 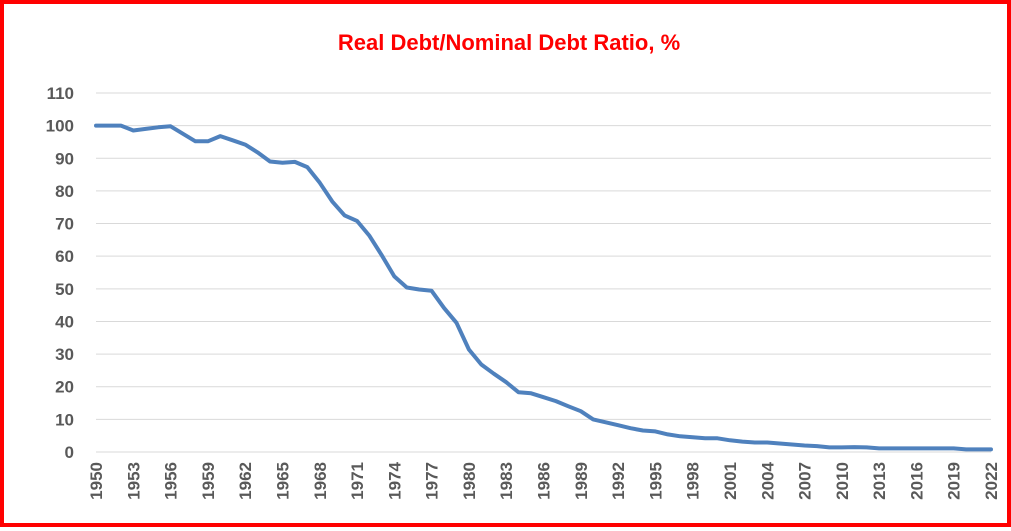 I want to click on x-tick-label: 2010, so click(x=842, y=481).